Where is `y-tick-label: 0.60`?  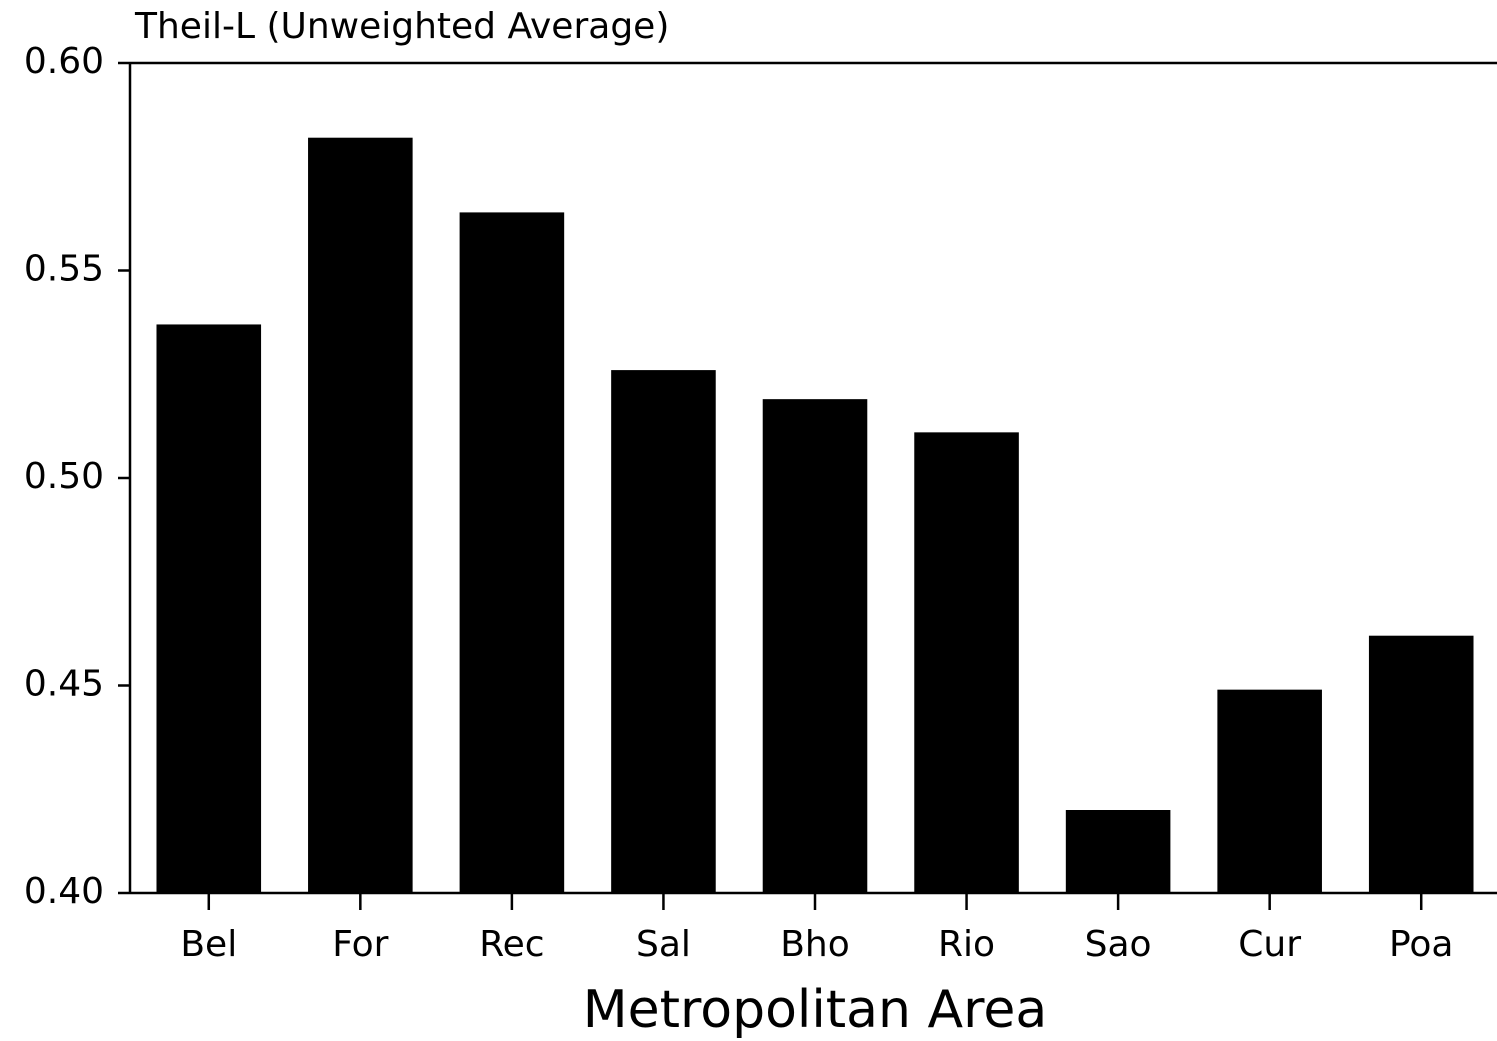
y-tick-label: 0.60 is located at coordinates (64, 61).